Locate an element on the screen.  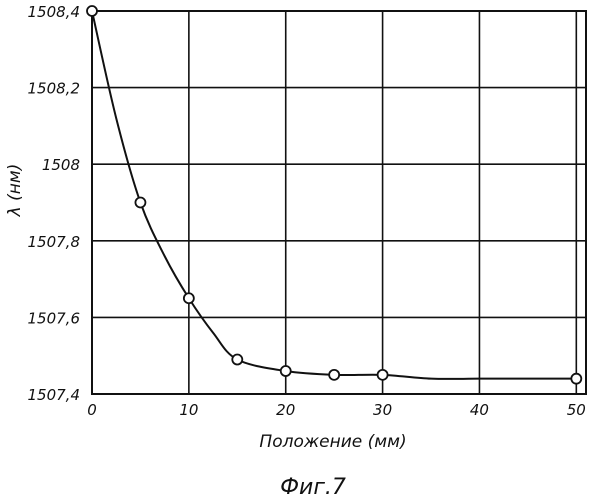
x-tick-label: 50 is located at coordinates (576, 410).